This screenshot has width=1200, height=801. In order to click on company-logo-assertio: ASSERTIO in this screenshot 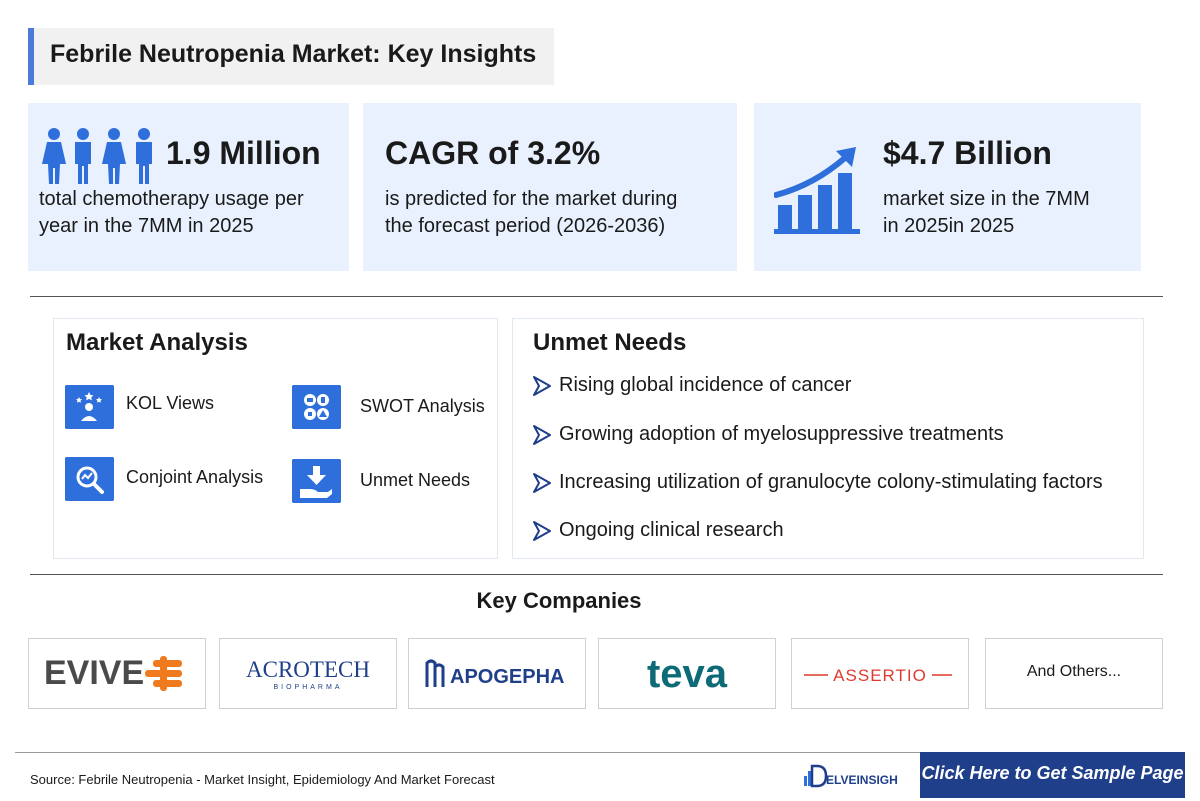, I will do `click(880, 673)`.